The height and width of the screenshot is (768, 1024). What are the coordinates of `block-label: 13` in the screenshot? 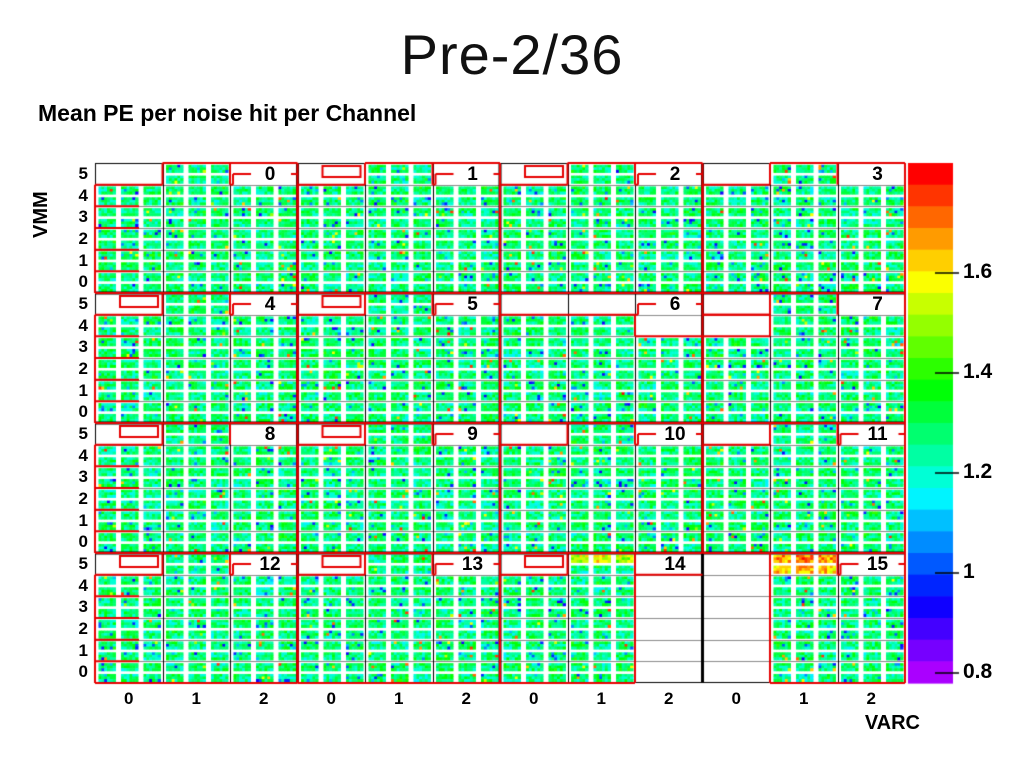 It's located at (472, 564).